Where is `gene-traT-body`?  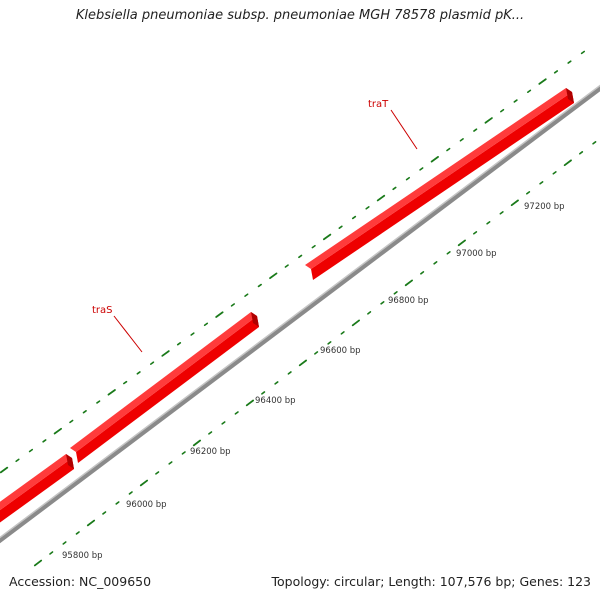
gene-traT-body is located at coordinates (442, 186).